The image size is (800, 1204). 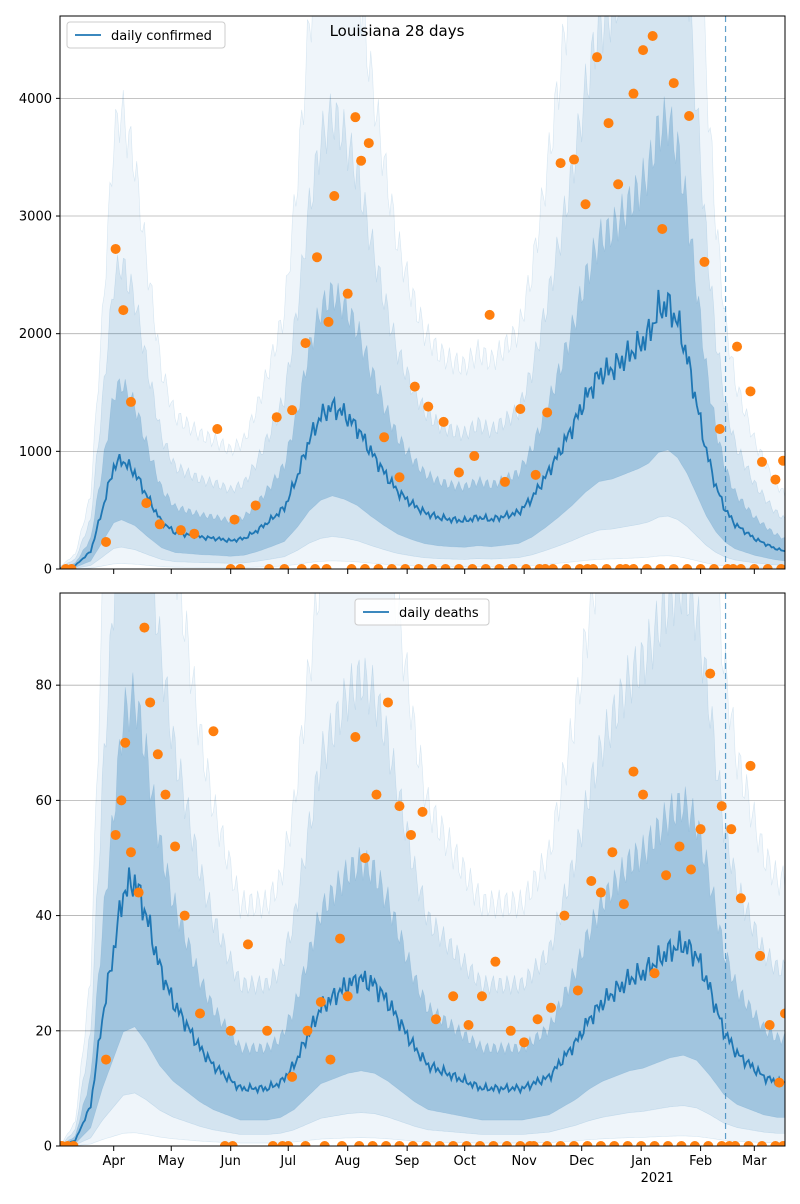 I want to click on x-tick-label: Apr, so click(x=113, y=1161).